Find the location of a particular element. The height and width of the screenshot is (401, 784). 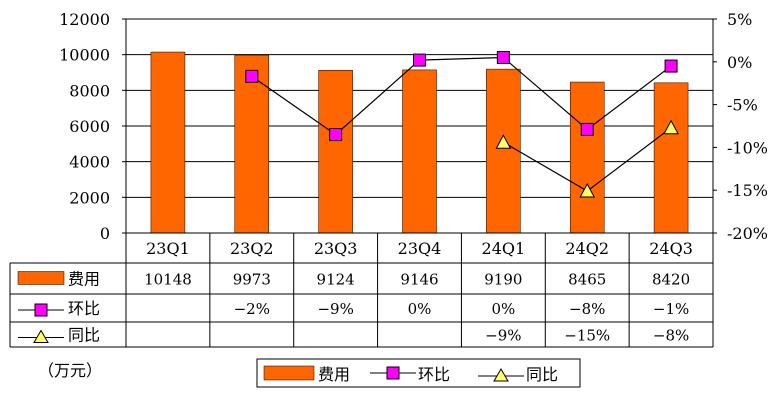

left-tick-label: 2000 is located at coordinates (89, 197).